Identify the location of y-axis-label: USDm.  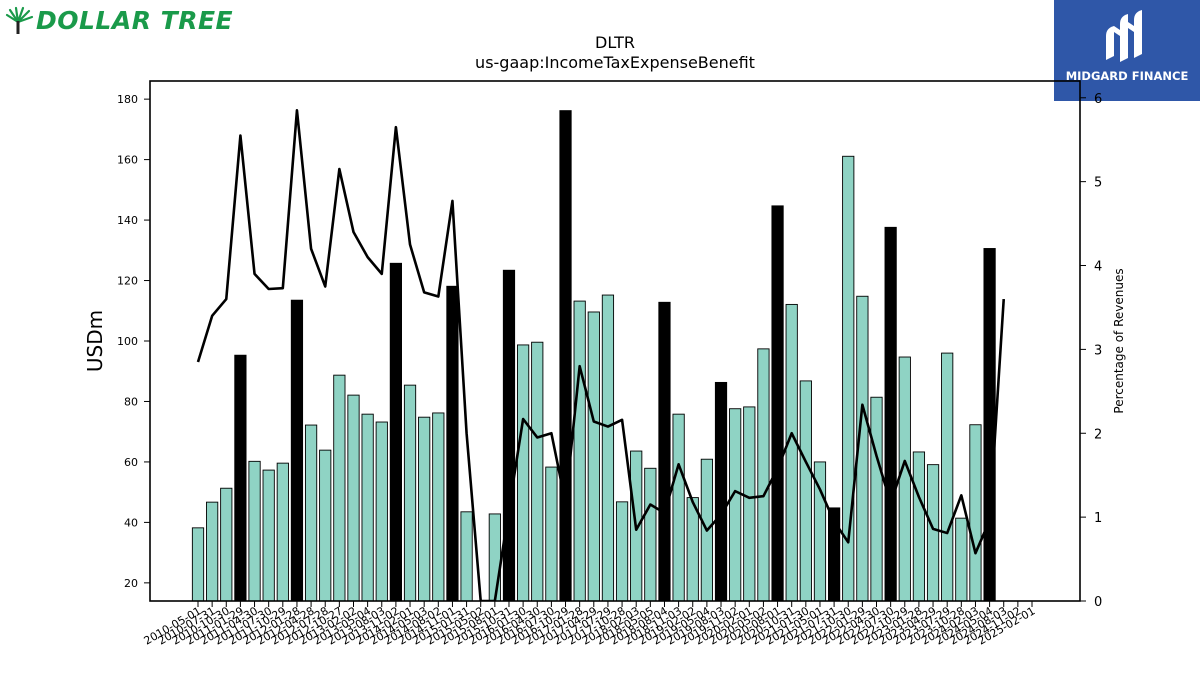
(95, 341).